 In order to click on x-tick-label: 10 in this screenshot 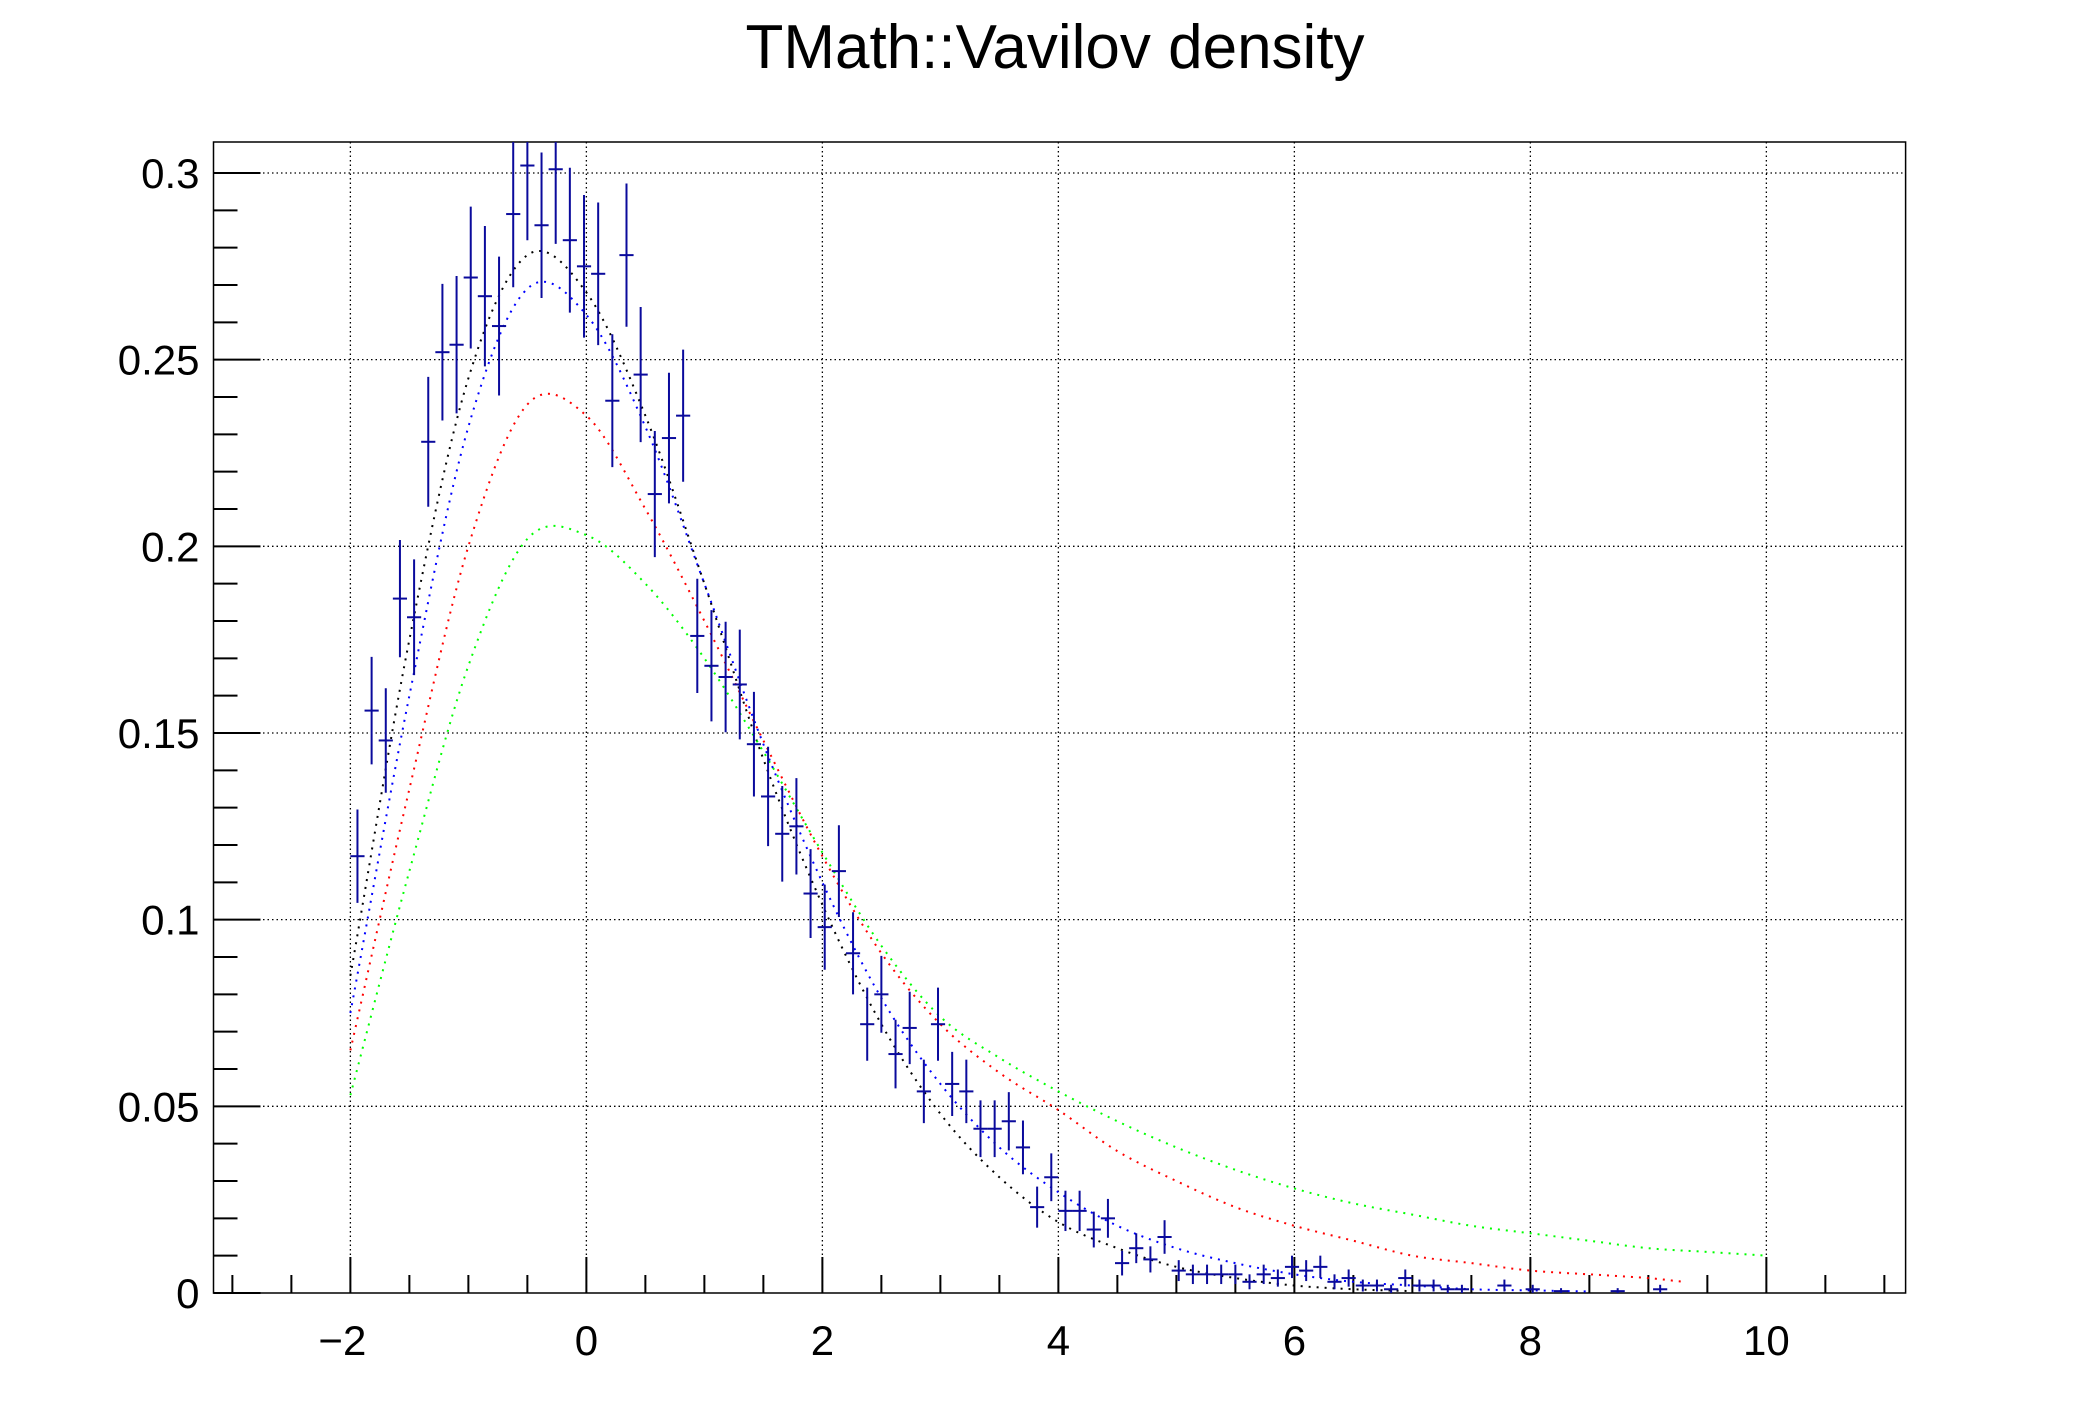, I will do `click(1766, 1340)`.